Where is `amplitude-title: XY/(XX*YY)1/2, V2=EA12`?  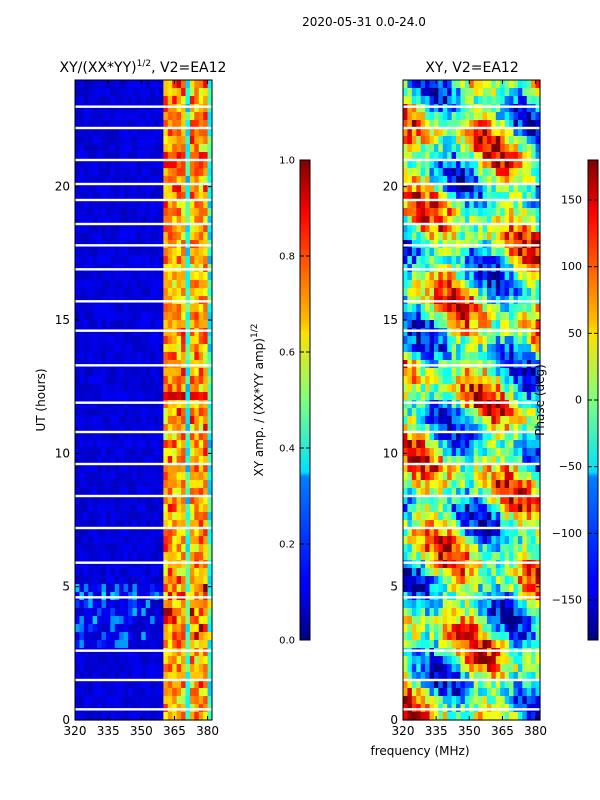
amplitude-title: XY/(XX*YY)1/2, V2=EA12 is located at coordinates (143, 67).